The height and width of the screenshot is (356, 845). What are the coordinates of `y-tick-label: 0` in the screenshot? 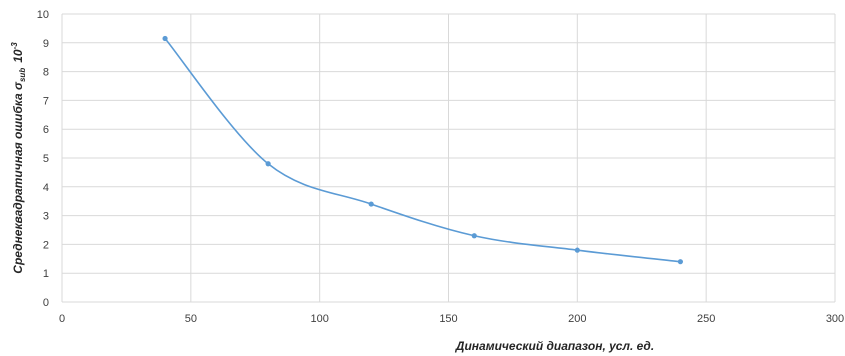 It's located at (46, 303).